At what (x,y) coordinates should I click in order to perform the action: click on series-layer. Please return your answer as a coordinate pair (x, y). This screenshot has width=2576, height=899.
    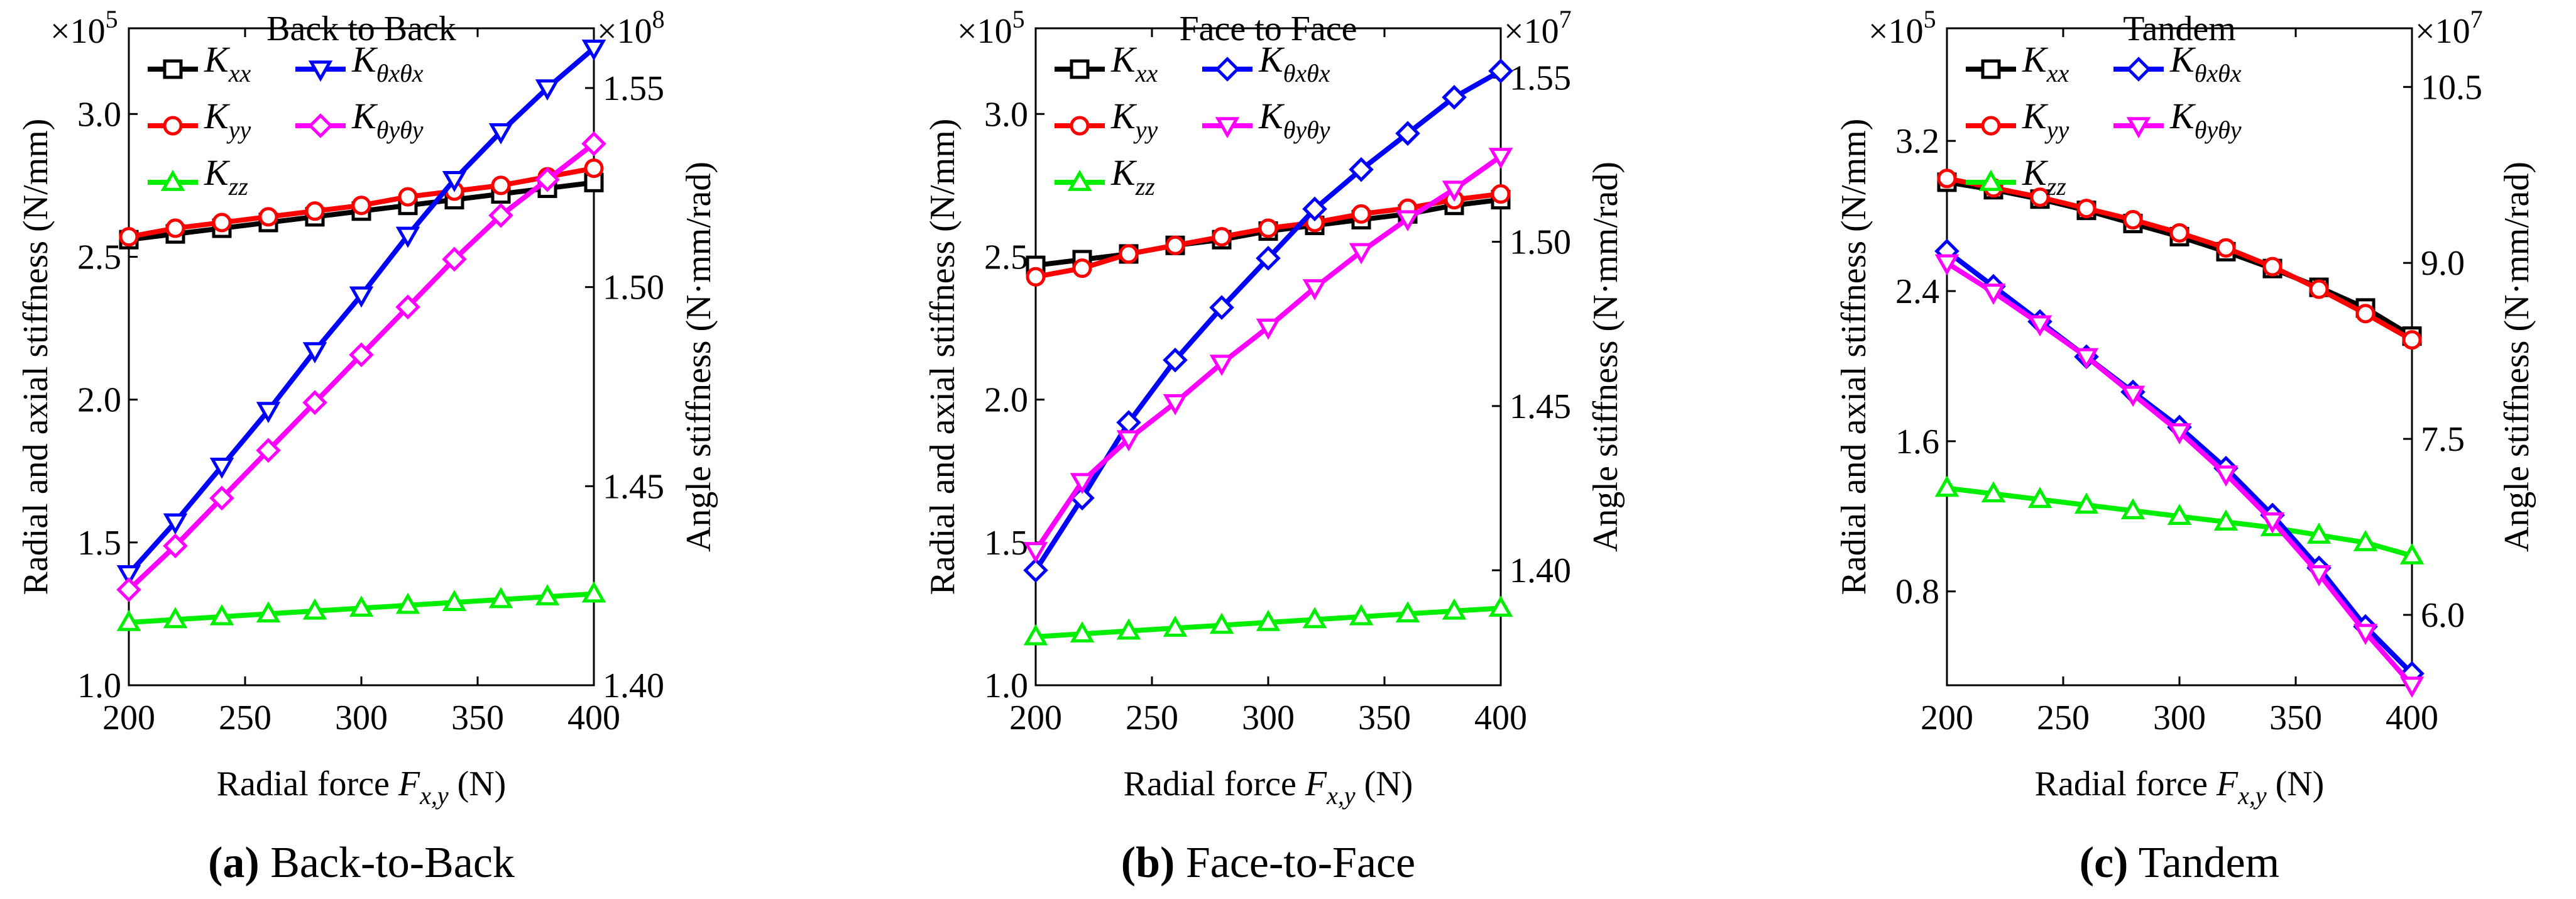
    Looking at the image, I should click on (2179, 433).